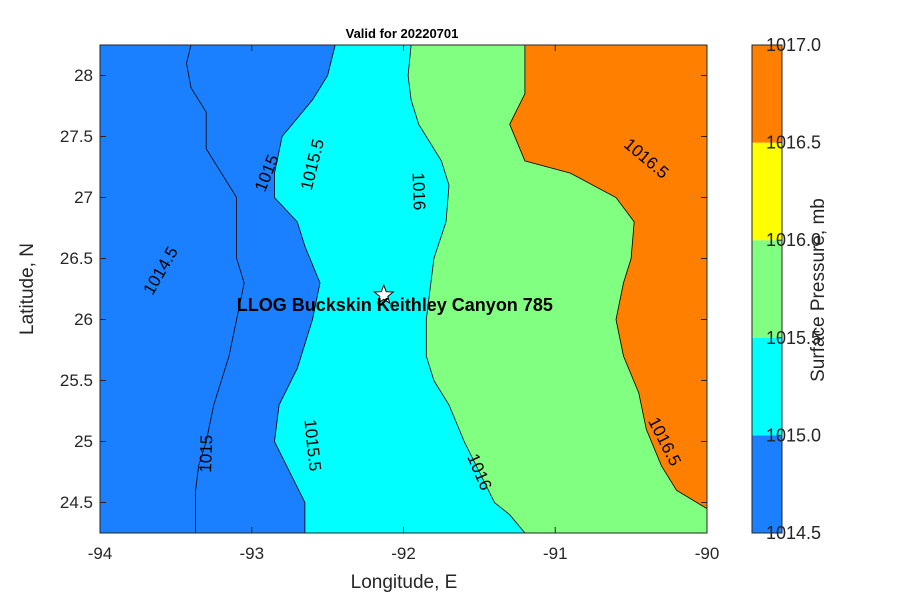  I want to click on star-marker-icon, so click(383, 294).